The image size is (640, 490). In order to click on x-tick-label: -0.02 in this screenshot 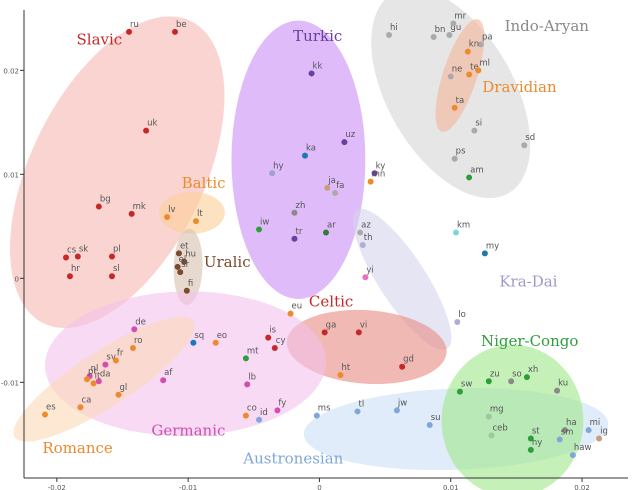, I will do `click(57, 487)`.